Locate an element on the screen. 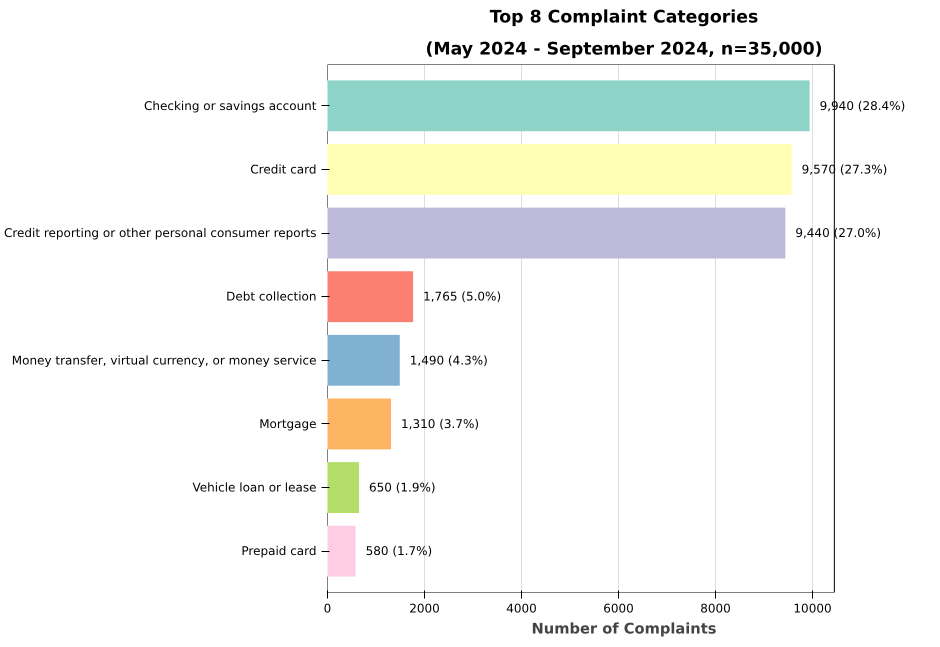 The height and width of the screenshot is (647, 940). data-label: 580 (1.7%) is located at coordinates (399, 551).